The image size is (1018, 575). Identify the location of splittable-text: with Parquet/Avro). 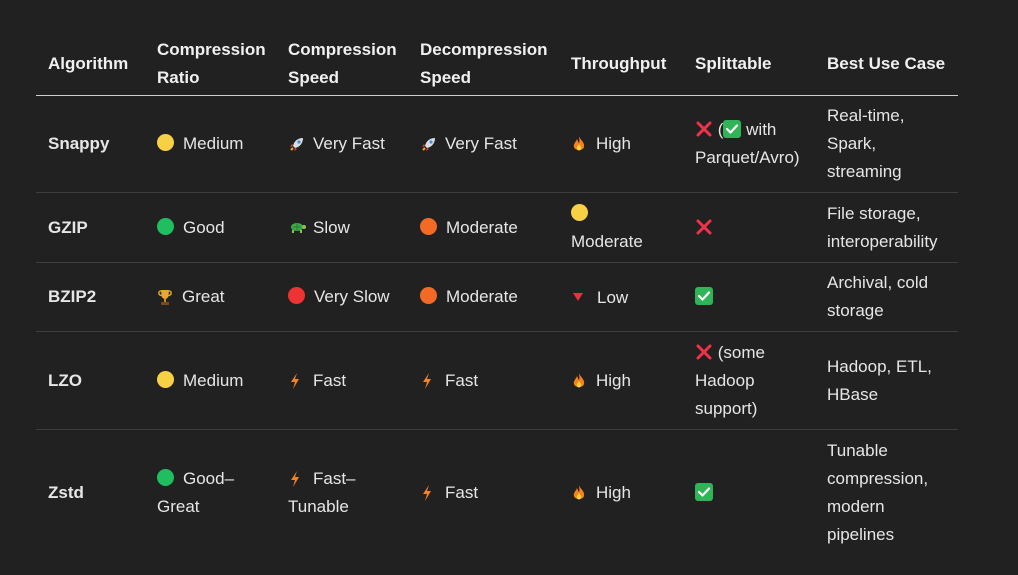
(747, 143).